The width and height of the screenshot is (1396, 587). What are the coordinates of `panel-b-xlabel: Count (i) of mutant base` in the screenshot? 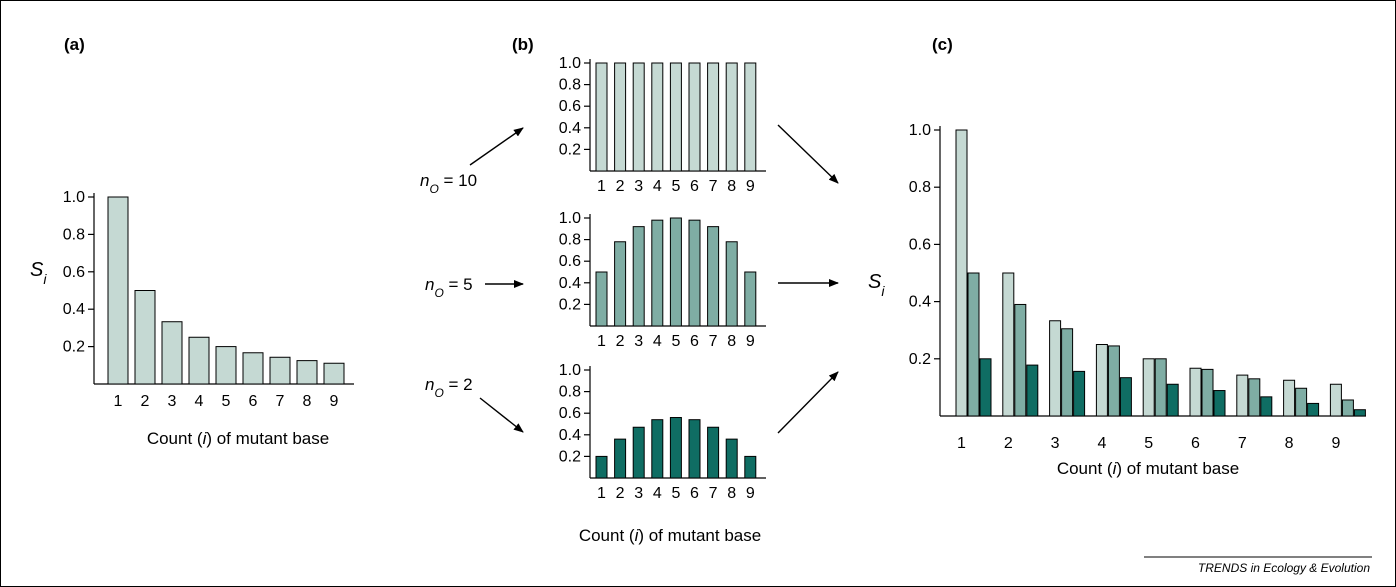 It's located at (670, 535).